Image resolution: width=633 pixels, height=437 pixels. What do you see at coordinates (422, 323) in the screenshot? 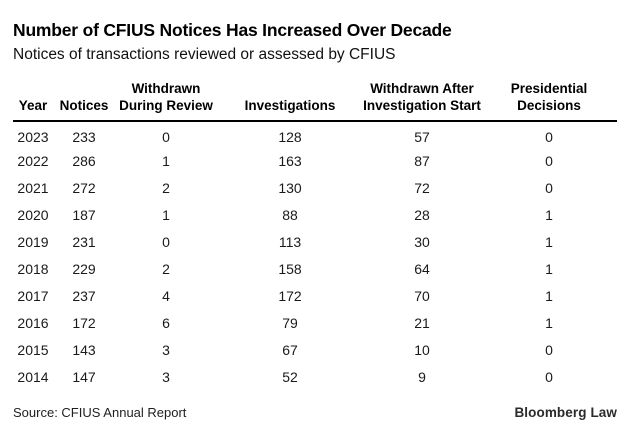
I see `value-cell: 21` at bounding box center [422, 323].